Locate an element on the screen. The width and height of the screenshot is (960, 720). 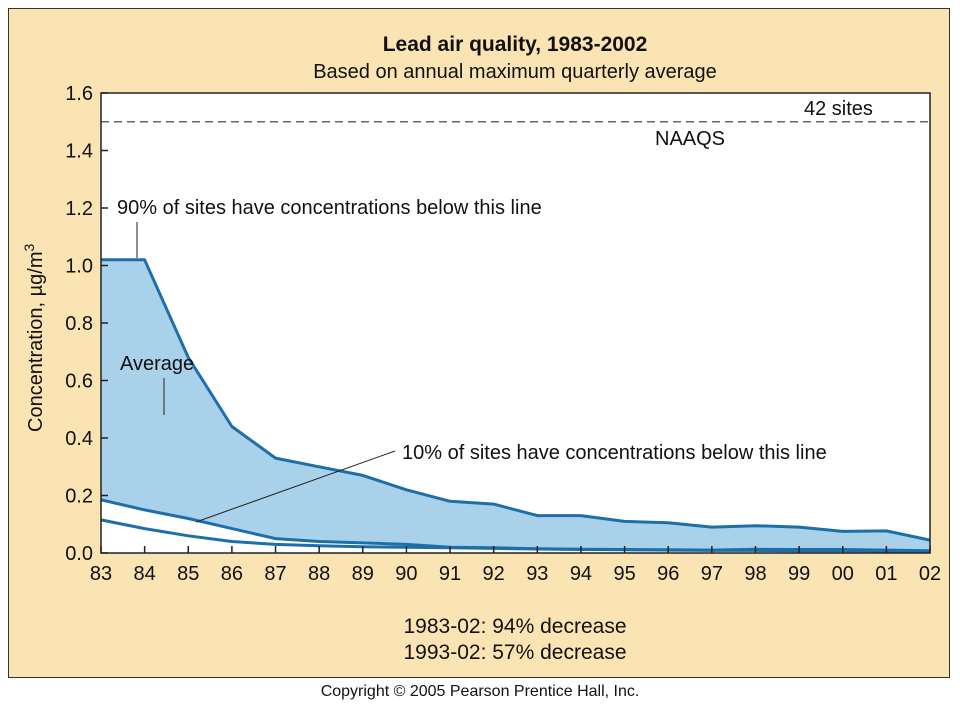
y-tick-label: 0.0 is located at coordinates (79, 554).